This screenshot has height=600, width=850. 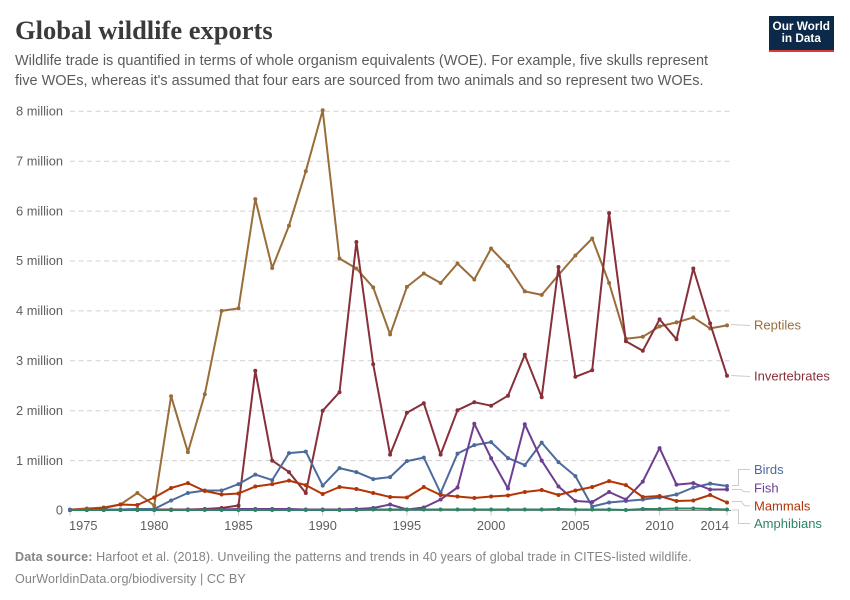 I want to click on svg-text: 2000, so click(x=491, y=525).